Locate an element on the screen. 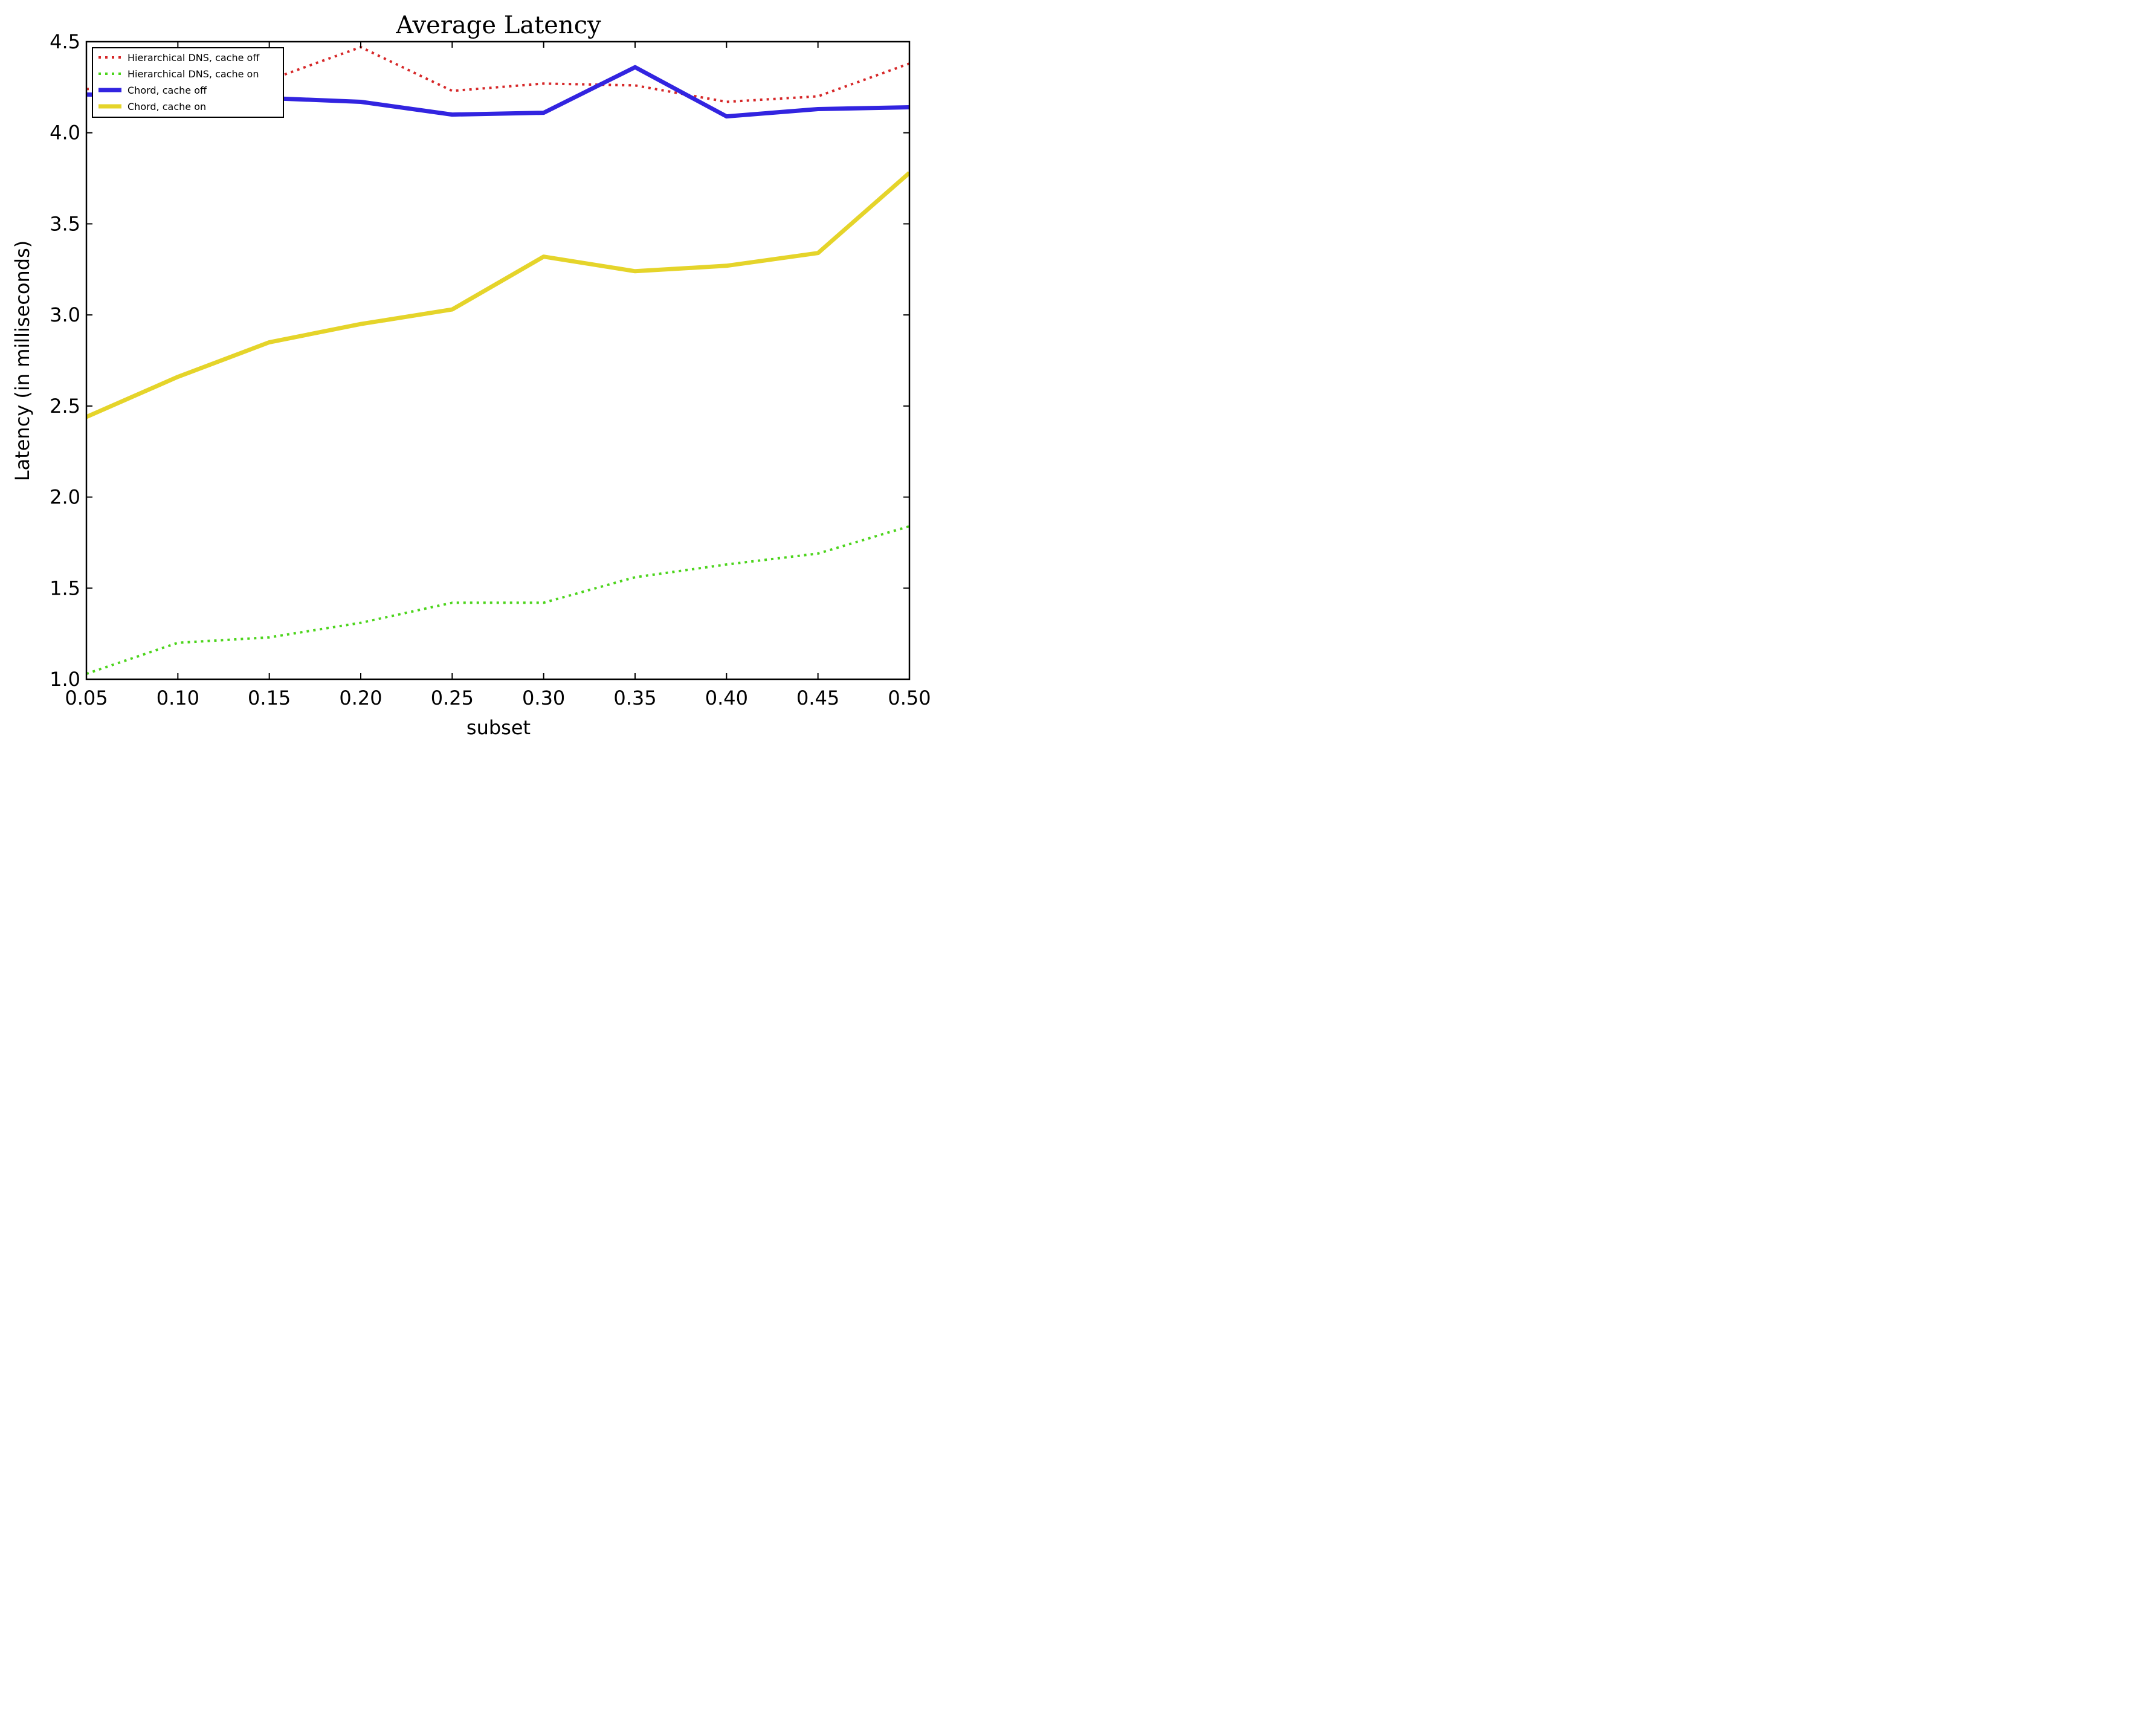 The image size is (2156, 1712). x-tick-label: 0.40 is located at coordinates (726, 697).